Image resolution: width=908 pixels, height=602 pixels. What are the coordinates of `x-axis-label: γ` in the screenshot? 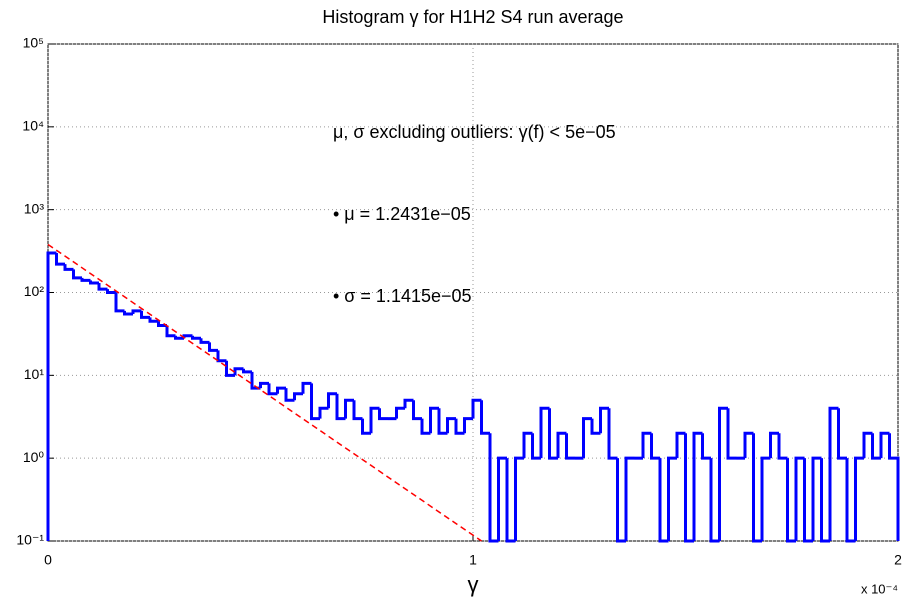 It's located at (473, 584).